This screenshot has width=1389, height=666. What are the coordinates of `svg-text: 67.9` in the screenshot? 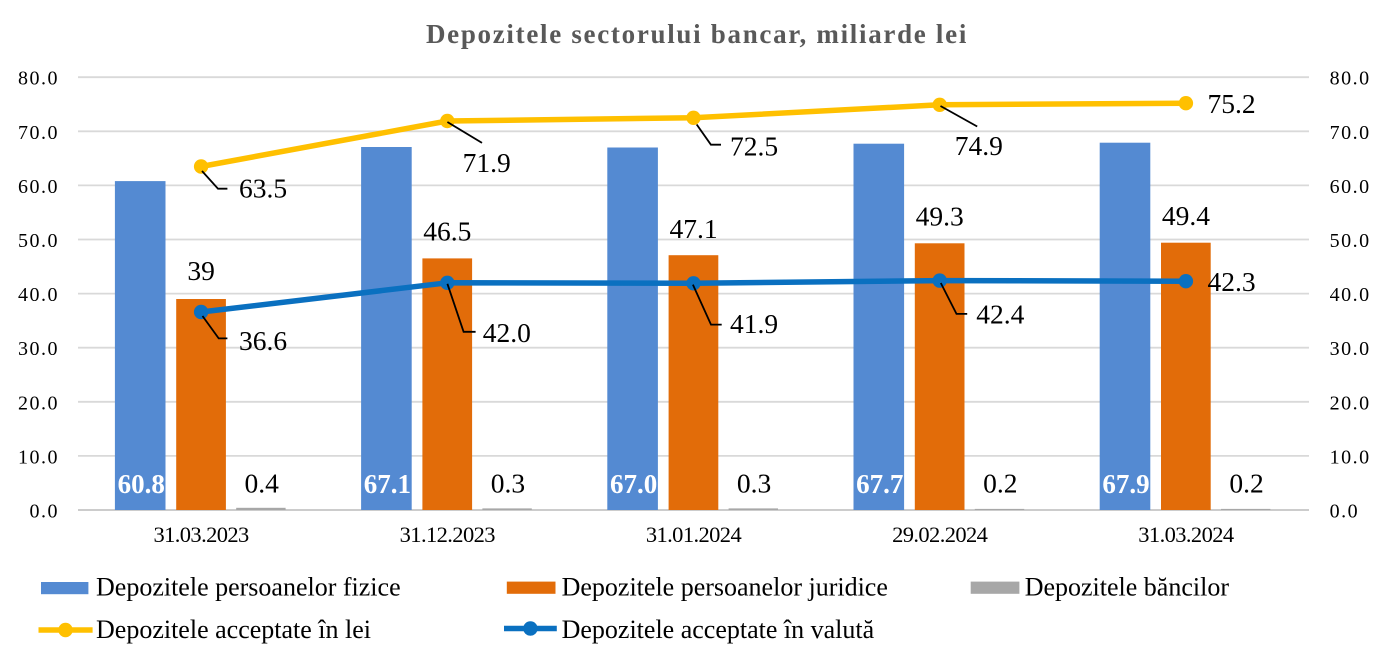 It's located at (1125, 484).